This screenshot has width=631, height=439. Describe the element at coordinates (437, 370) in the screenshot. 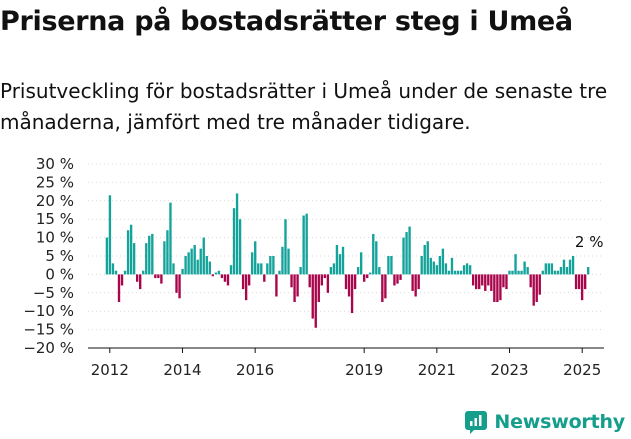

I see `x-tick-label: 2021` at that location.